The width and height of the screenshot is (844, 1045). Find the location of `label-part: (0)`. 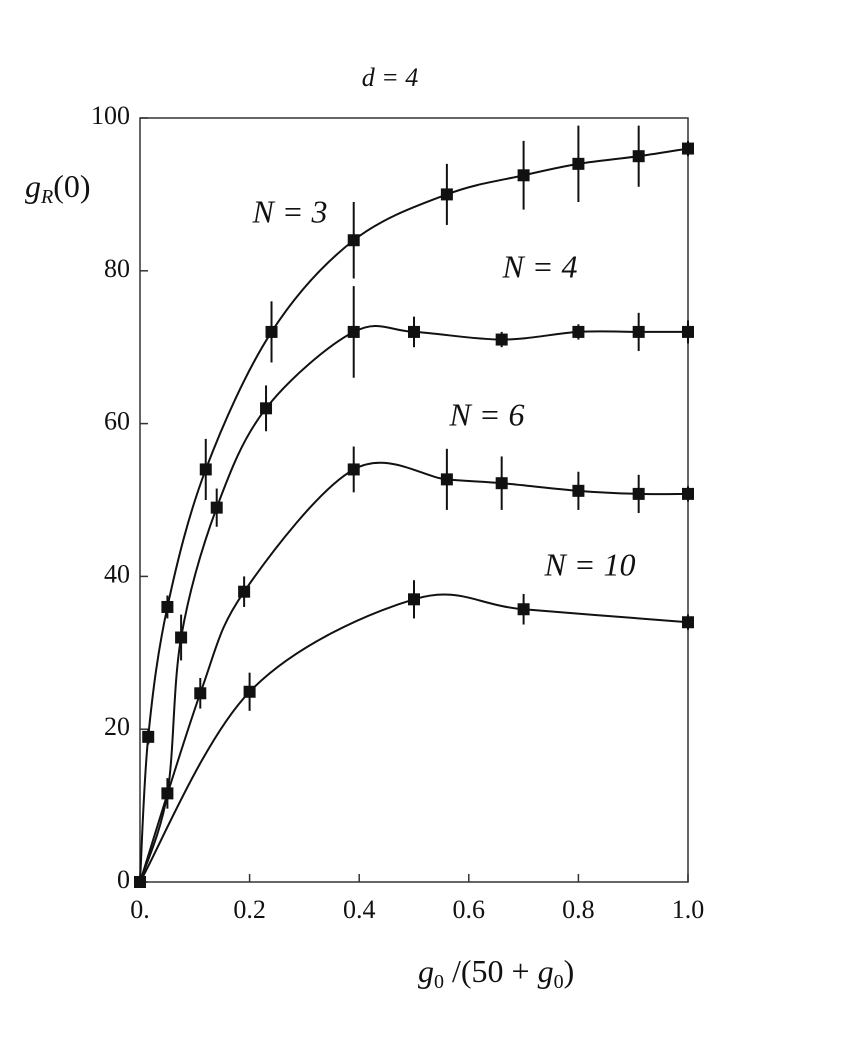

label-part: (0) is located at coordinates (71, 186).